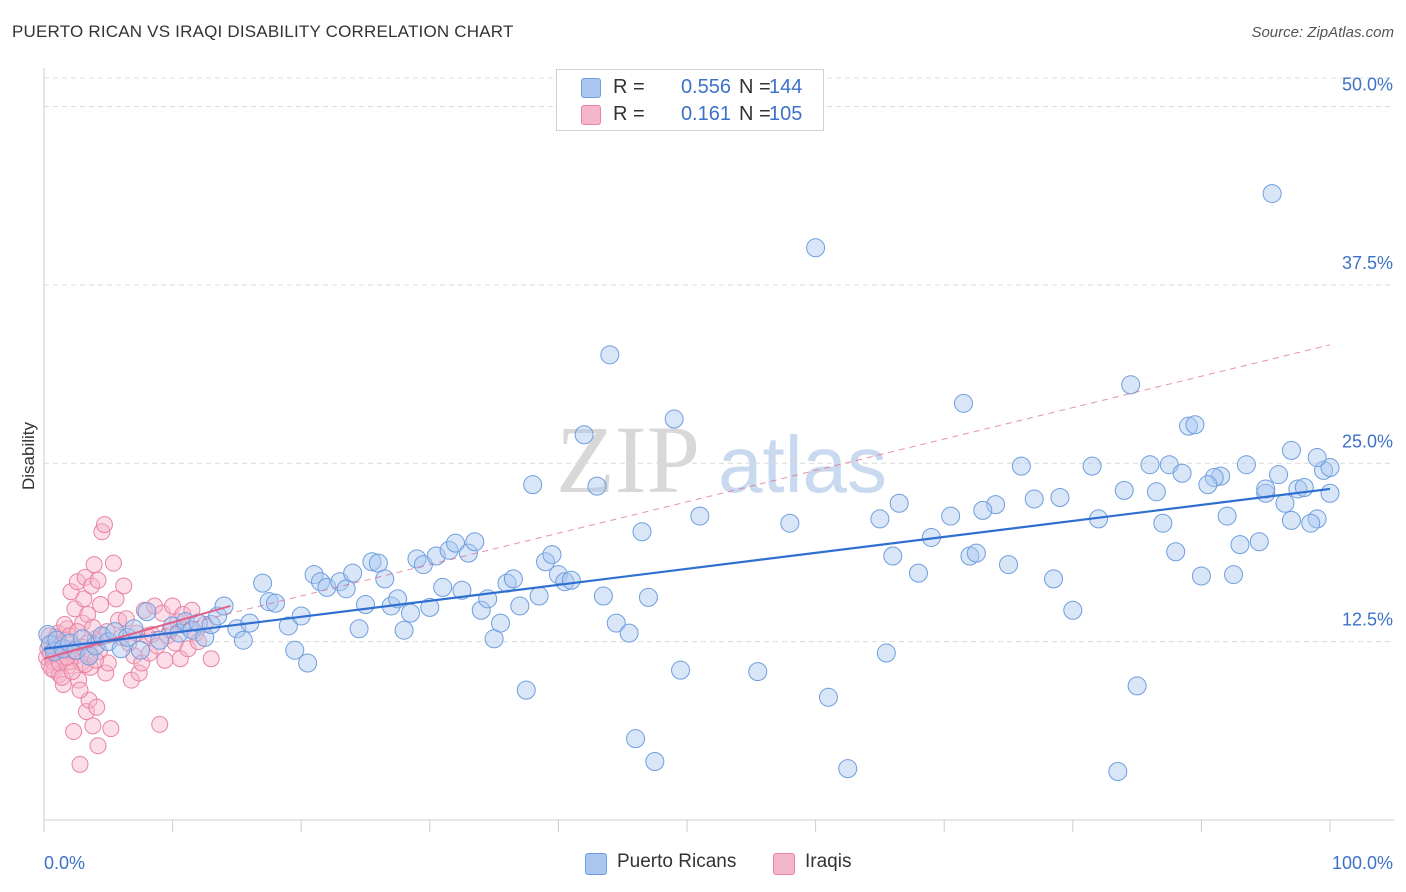  I want to click on bottom-legend-swatch-pink, so click(784, 864).